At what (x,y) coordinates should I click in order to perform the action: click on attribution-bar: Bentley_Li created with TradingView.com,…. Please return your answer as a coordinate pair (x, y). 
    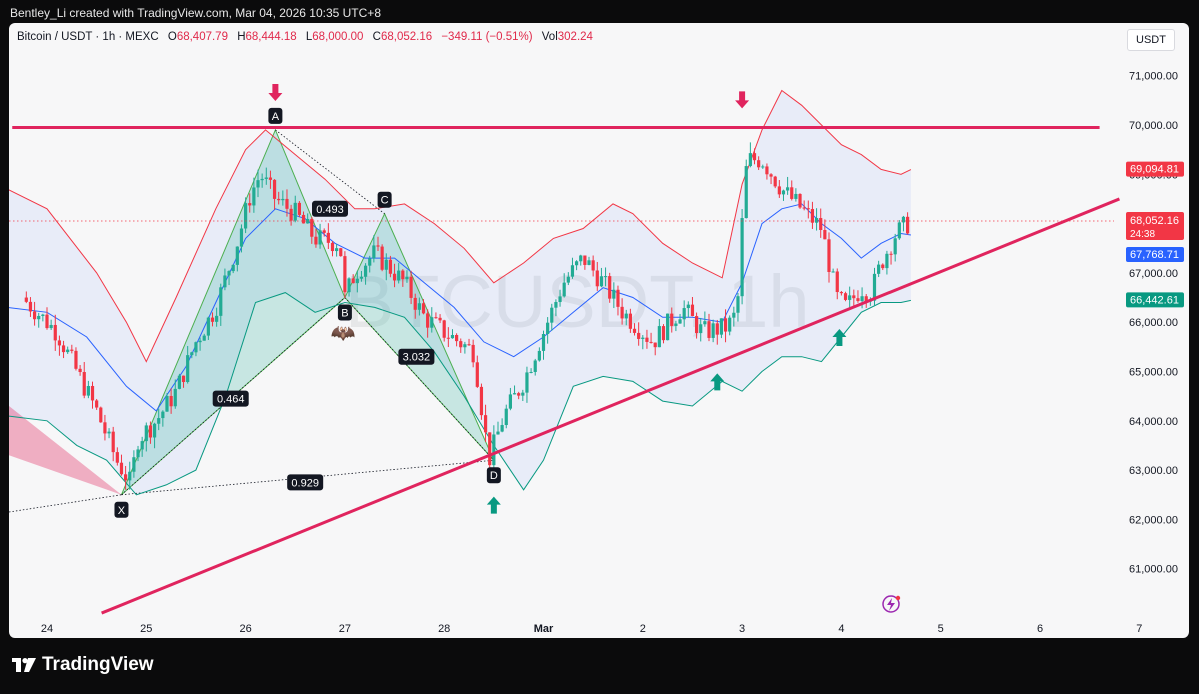
    Looking at the image, I should click on (599, 12).